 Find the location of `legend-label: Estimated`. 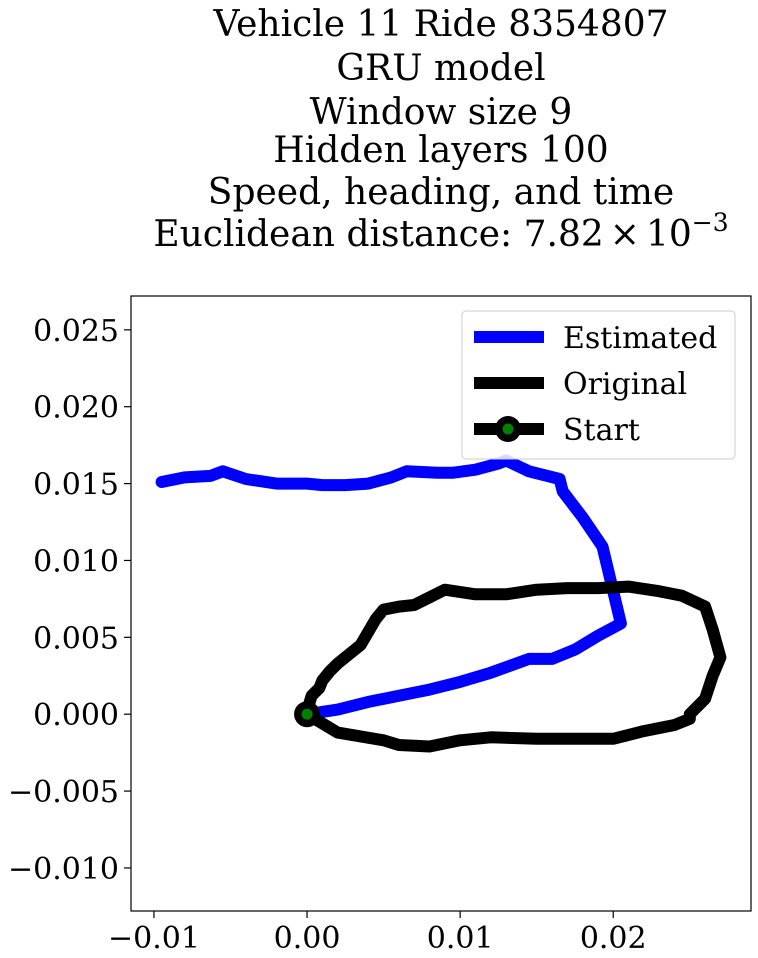

legend-label: Estimated is located at coordinates (640, 338).